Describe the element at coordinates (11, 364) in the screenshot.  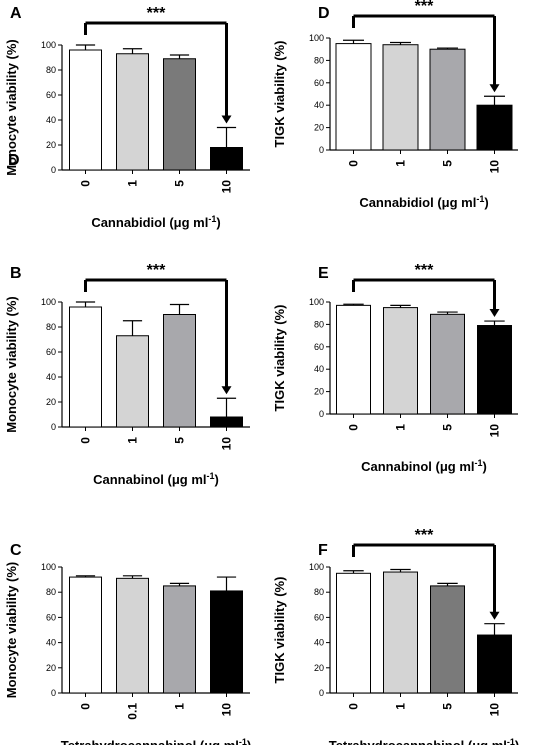
I see `y-axis-title: Monocyte viability (%)` at that location.